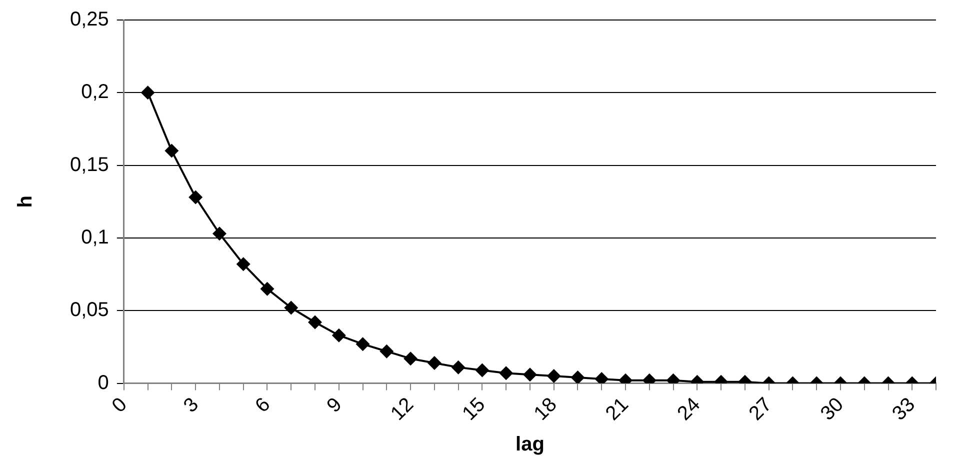  I want to click on y-tick-label: 0,05, so click(89, 310).